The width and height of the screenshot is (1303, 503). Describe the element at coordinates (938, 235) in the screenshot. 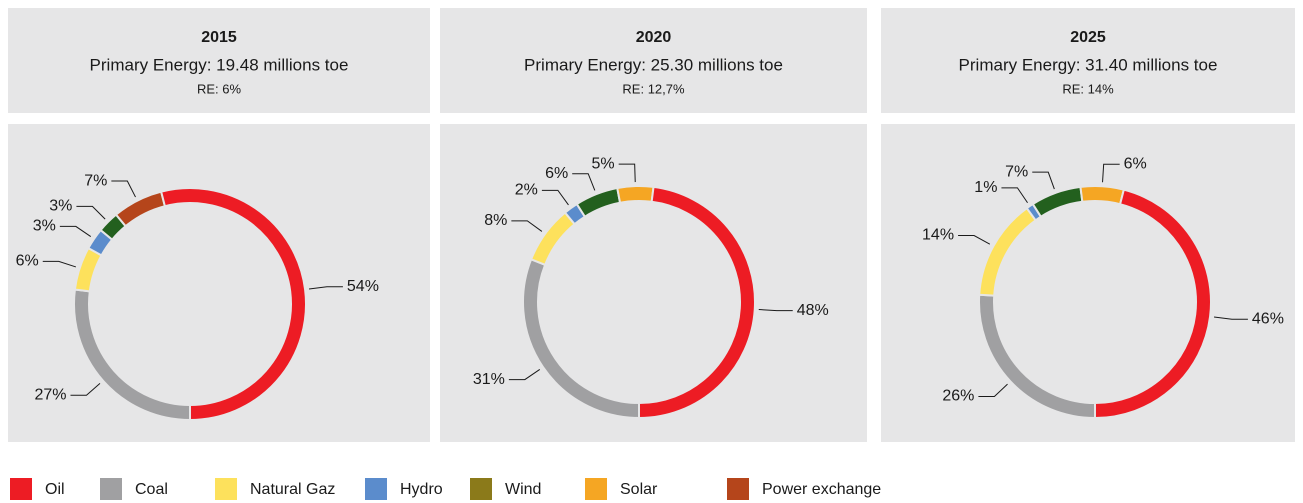

I see `data-label: 14%` at that location.